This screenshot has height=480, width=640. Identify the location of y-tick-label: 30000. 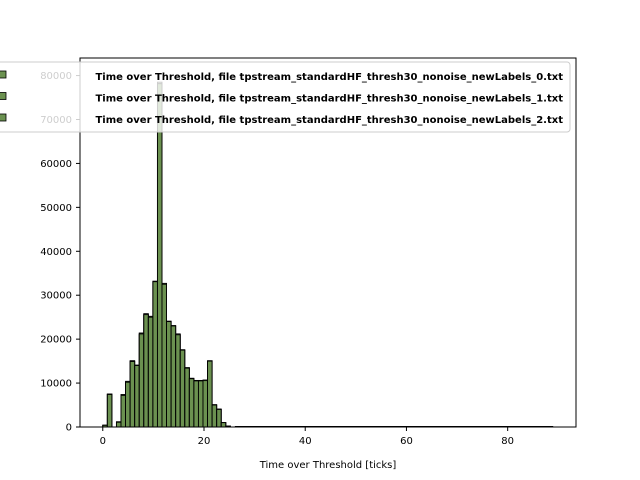
(56, 296).